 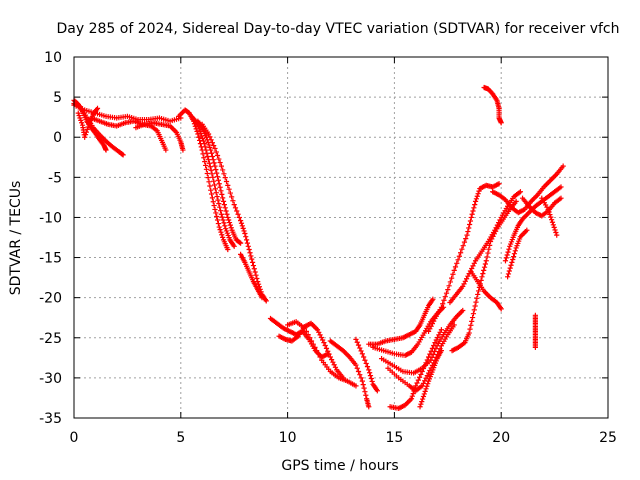 I want to click on y-tick-label: -25, so click(x=50, y=339).